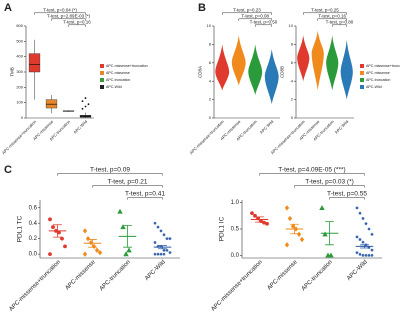  What do you see at coordinates (19, 102) in the screenshot?
I see `y-tick-label: 100` at bounding box center [19, 102].